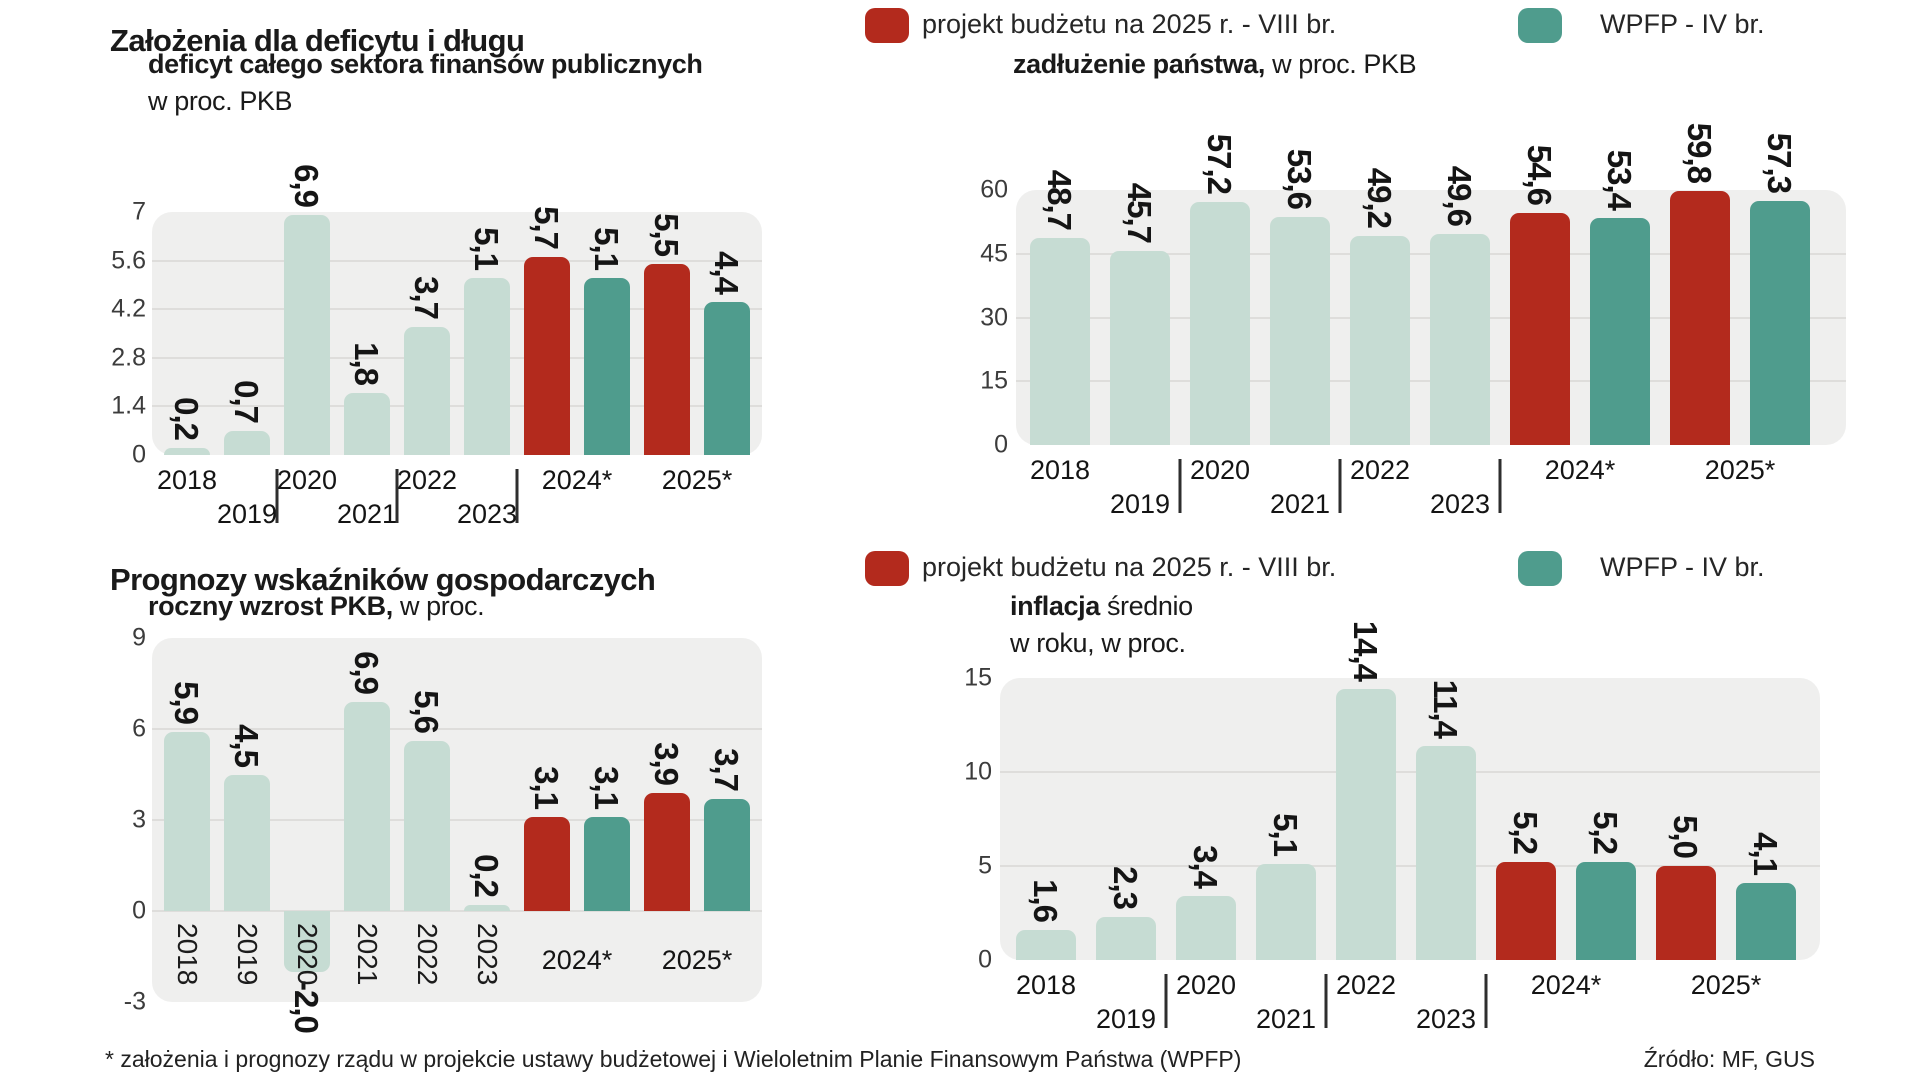 The height and width of the screenshot is (1080, 1920). I want to click on bar-value-label: 5,9, so click(186, 703).